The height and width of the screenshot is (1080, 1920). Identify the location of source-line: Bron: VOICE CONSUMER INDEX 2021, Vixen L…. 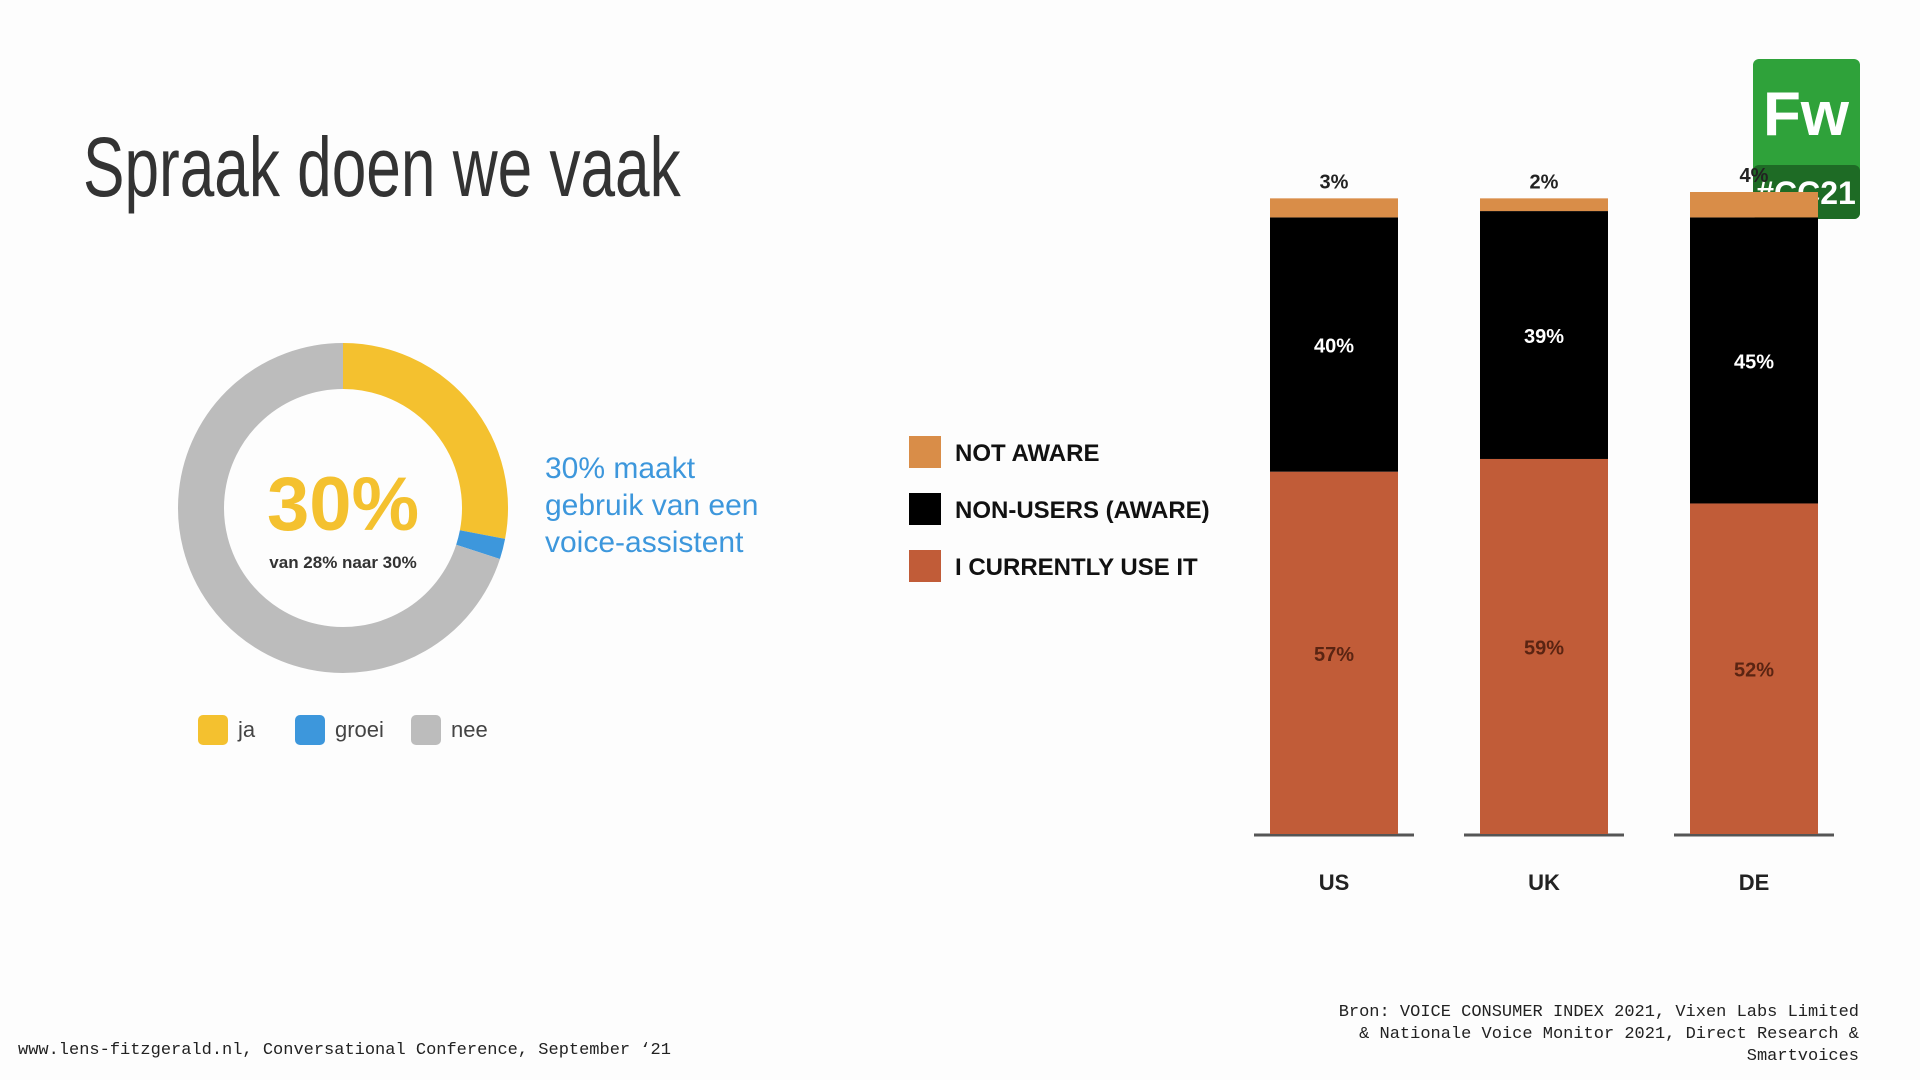
(1599, 1012).